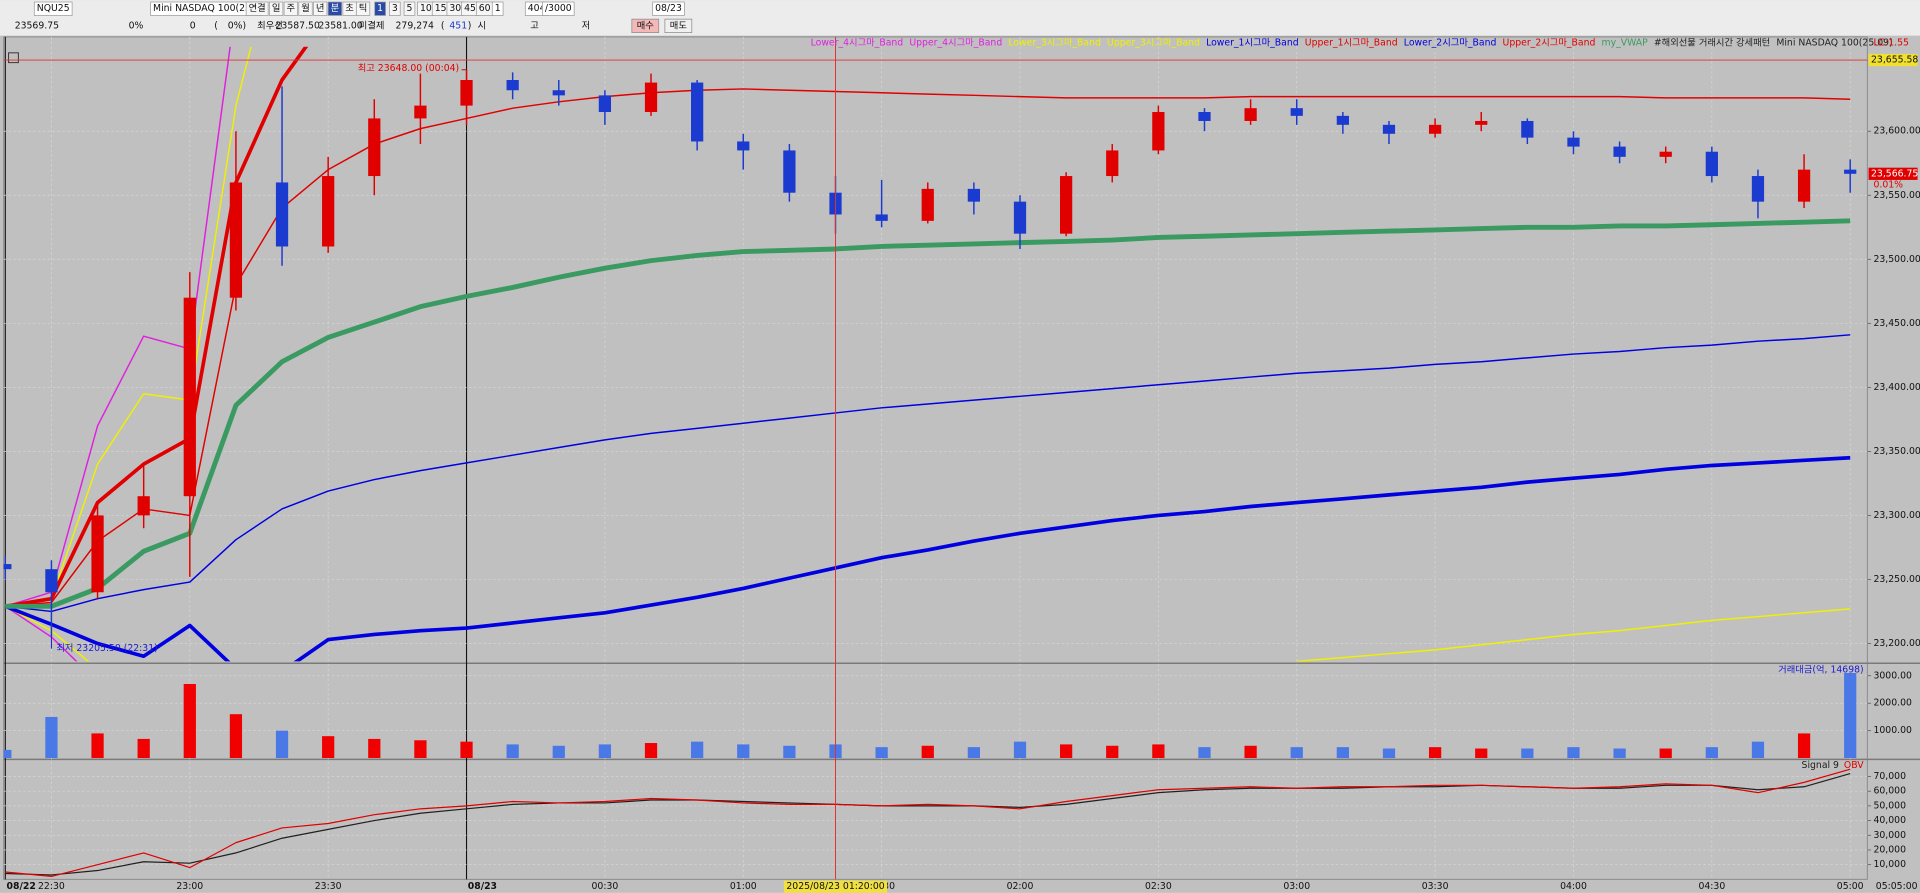 Image resolution: width=1920 pixels, height=893 pixels. What do you see at coordinates (470, 8) in the screenshot?
I see `toolbar-button-label: 45` at bounding box center [470, 8].